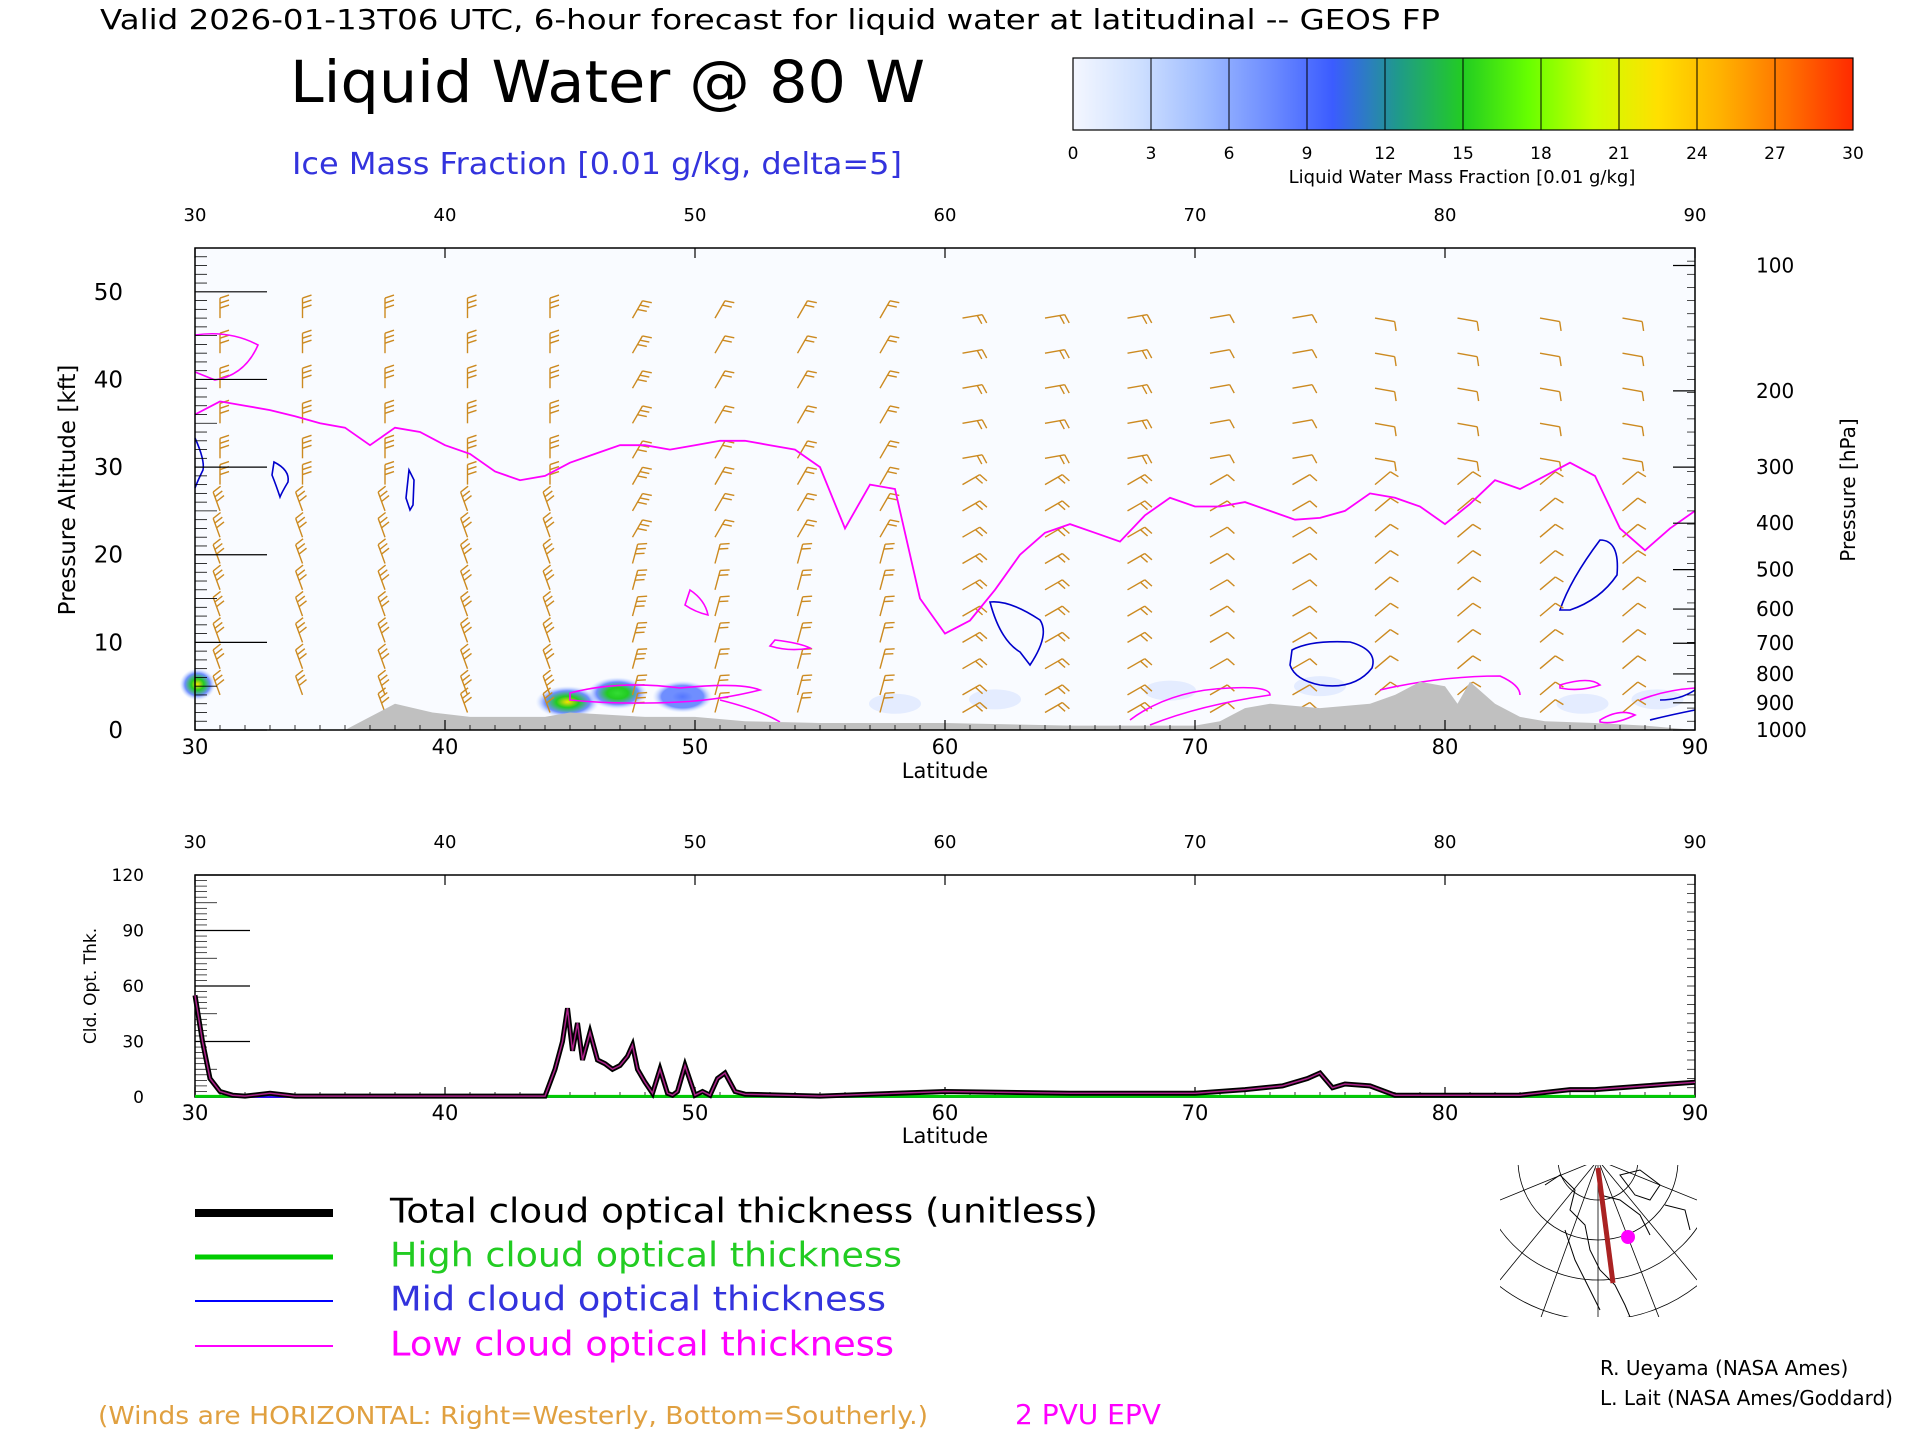 This screenshot has height=1440, width=1920. Describe the element at coordinates (1775, 467) in the screenshot. I see `pressure-tick-label: 300` at that location.